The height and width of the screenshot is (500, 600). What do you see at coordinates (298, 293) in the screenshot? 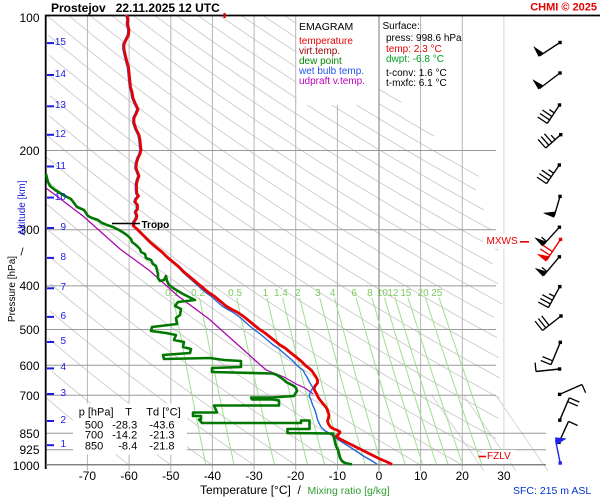
I see `svg-text: 2` at bounding box center [298, 293].